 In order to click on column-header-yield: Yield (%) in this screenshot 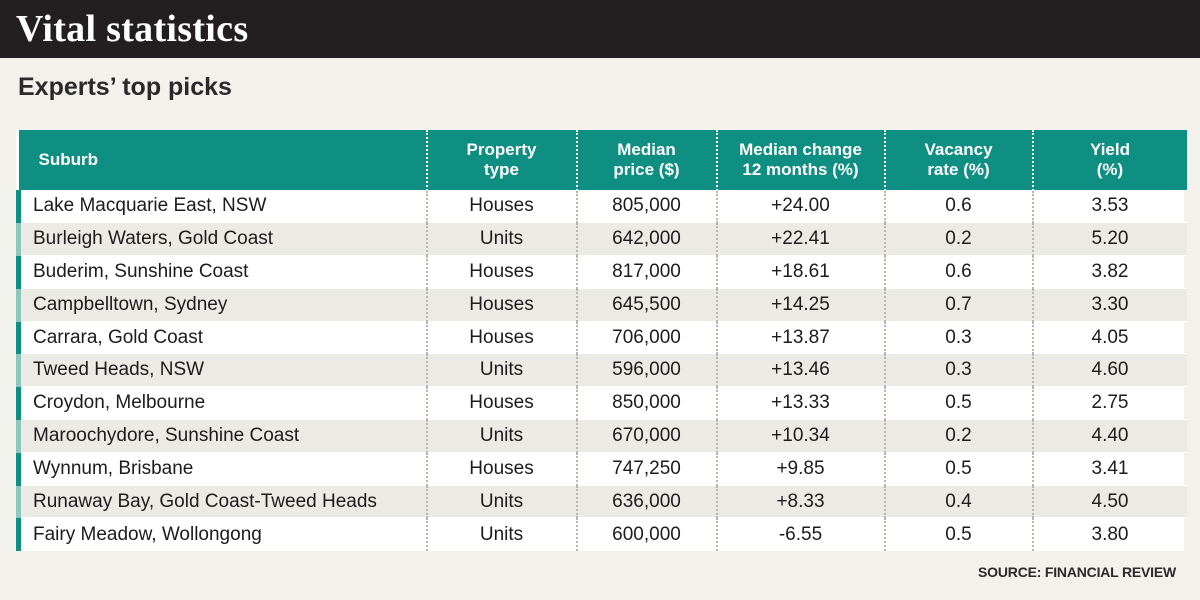, I will do `click(1109, 160)`.